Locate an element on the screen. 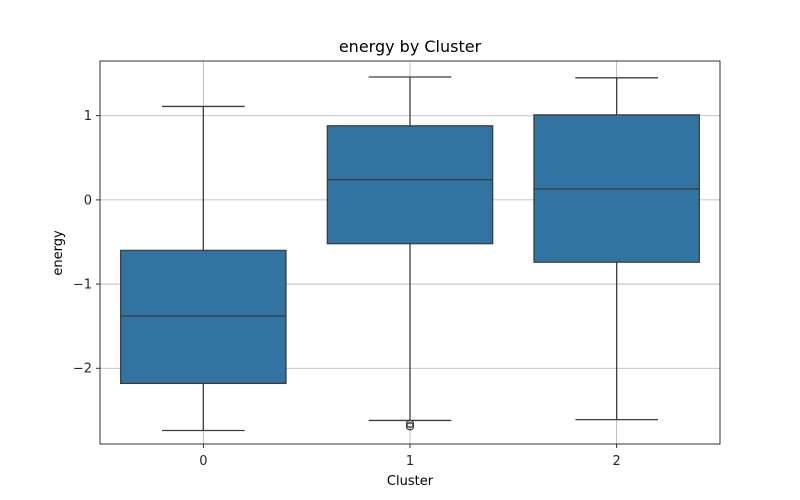 This screenshot has height=500, width=800. y-tick-label: 1 is located at coordinates (88, 116).